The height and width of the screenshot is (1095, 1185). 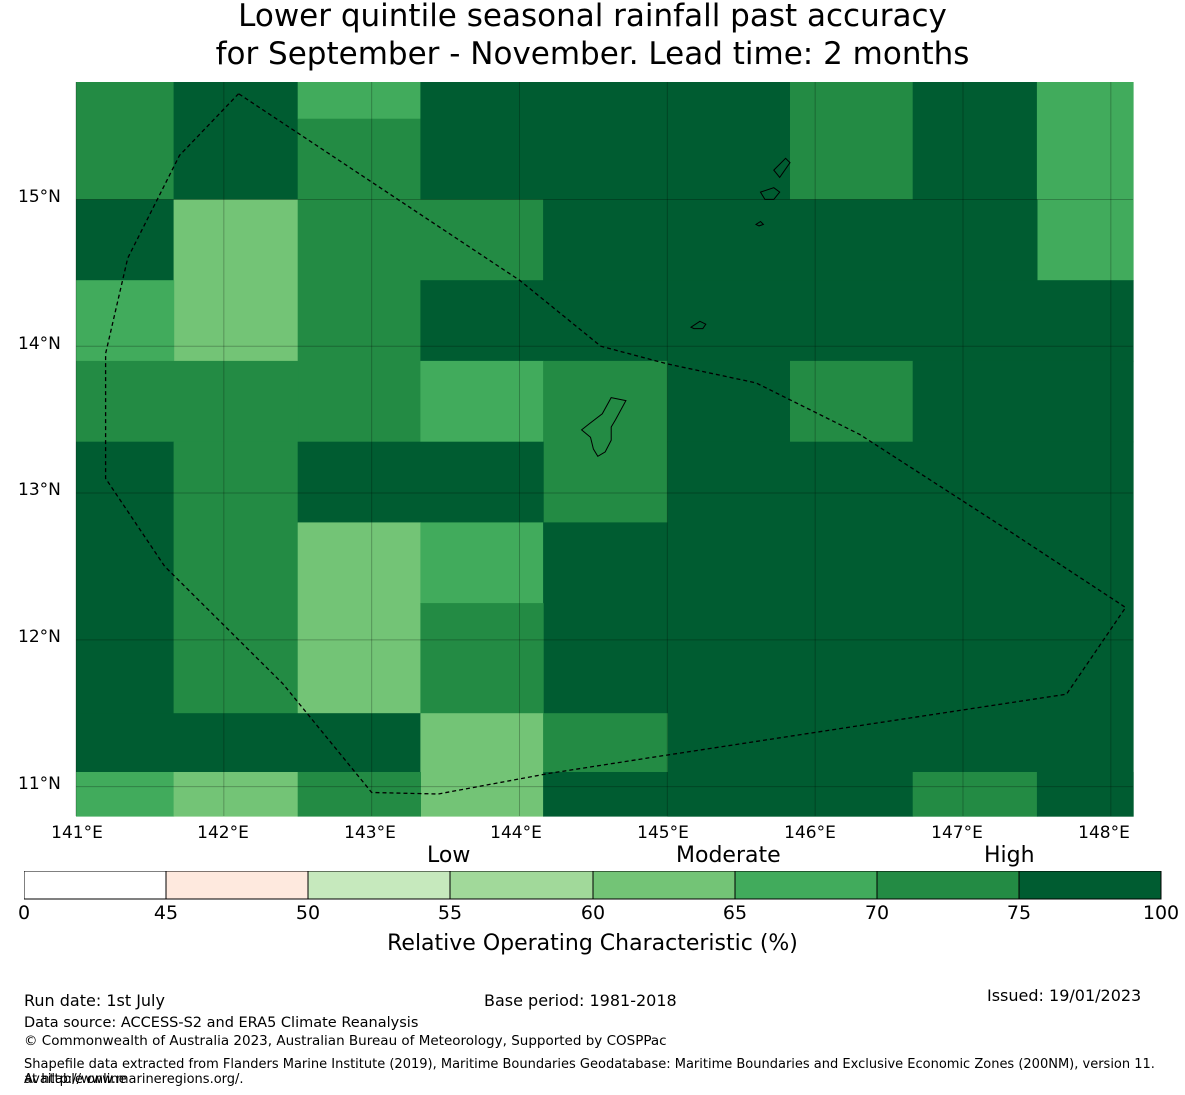 What do you see at coordinates (735, 913) in the screenshot?
I see `colorbar-tick: 65` at bounding box center [735, 913].